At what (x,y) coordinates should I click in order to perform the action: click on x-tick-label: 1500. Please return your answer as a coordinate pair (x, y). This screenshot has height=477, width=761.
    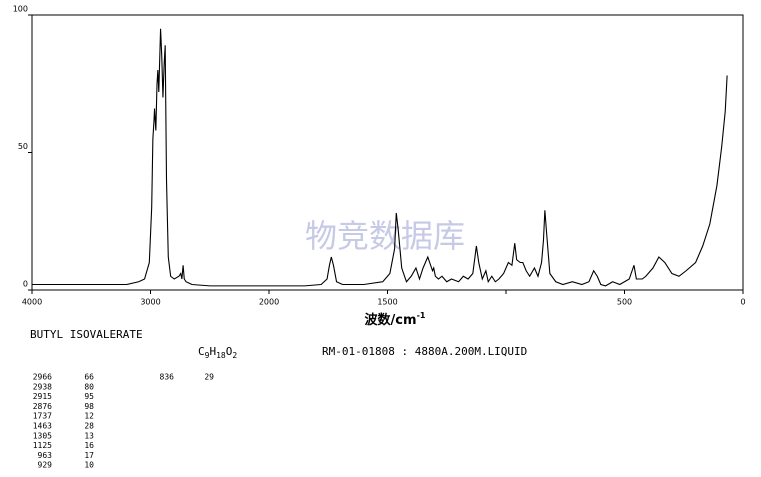
    Looking at the image, I should click on (387, 302).